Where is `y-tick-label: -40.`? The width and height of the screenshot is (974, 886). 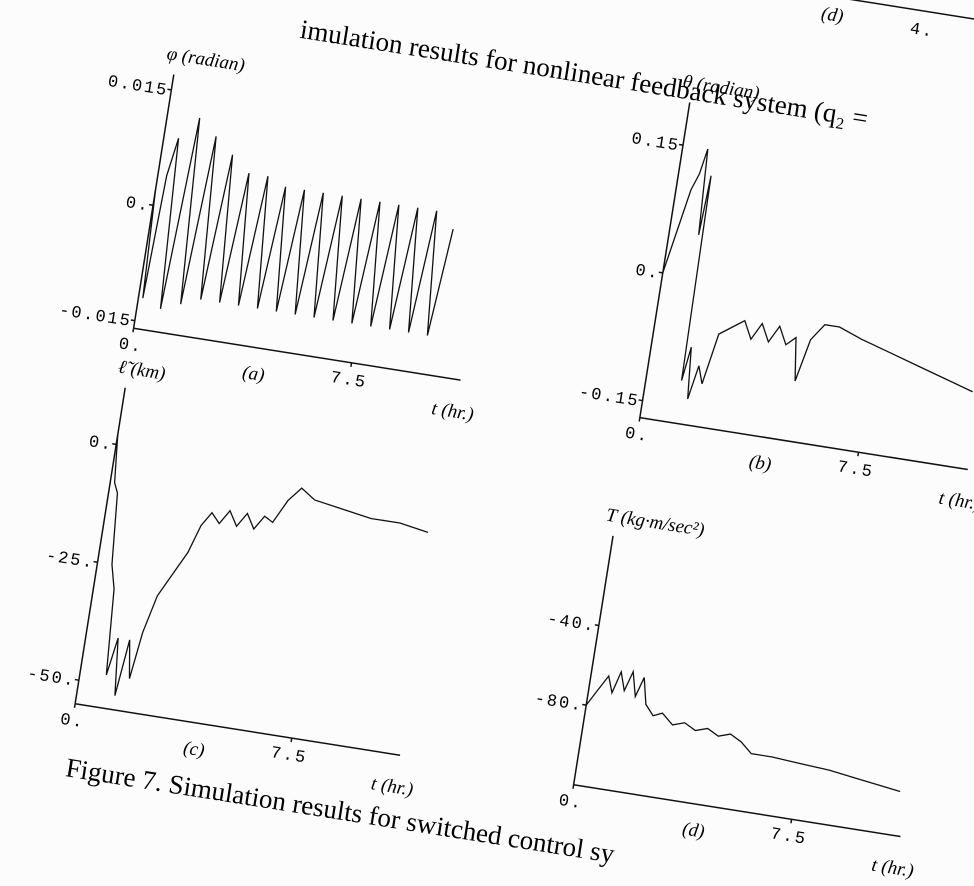 y-tick-label: -40. is located at coordinates (571, 623).